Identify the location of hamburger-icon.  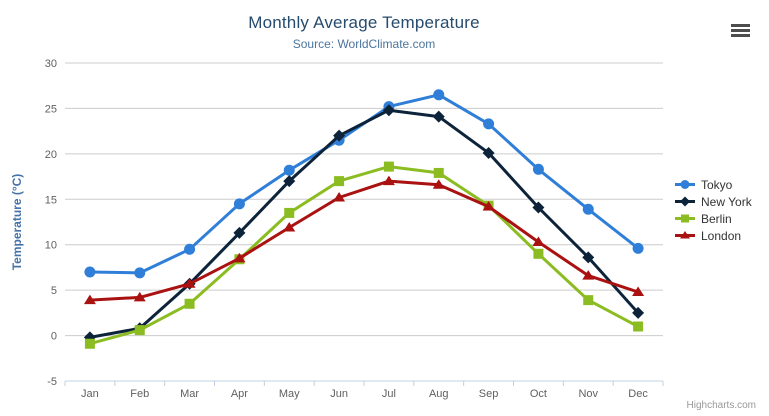
(740, 30).